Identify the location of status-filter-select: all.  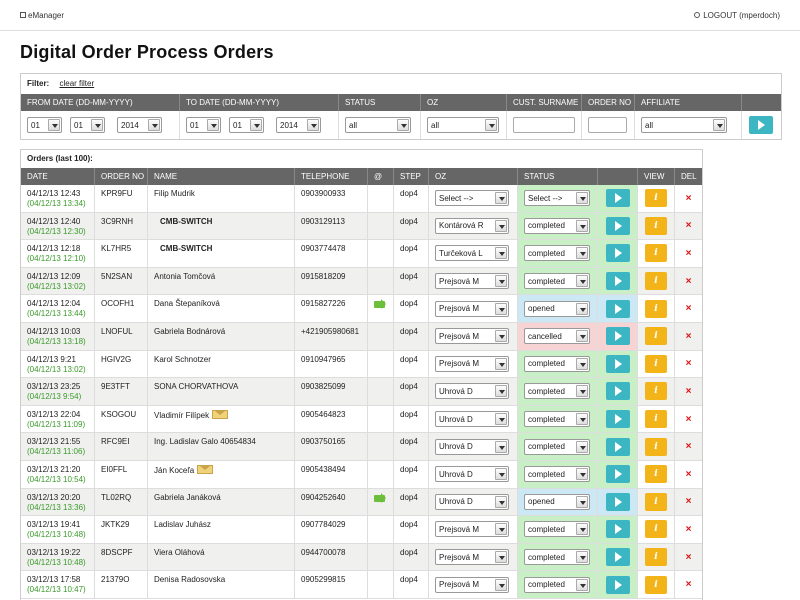
(378, 125).